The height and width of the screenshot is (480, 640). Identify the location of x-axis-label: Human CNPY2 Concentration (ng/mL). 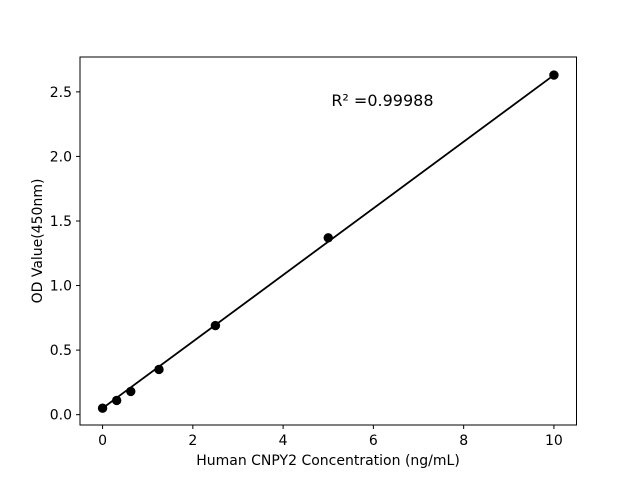
(328, 461).